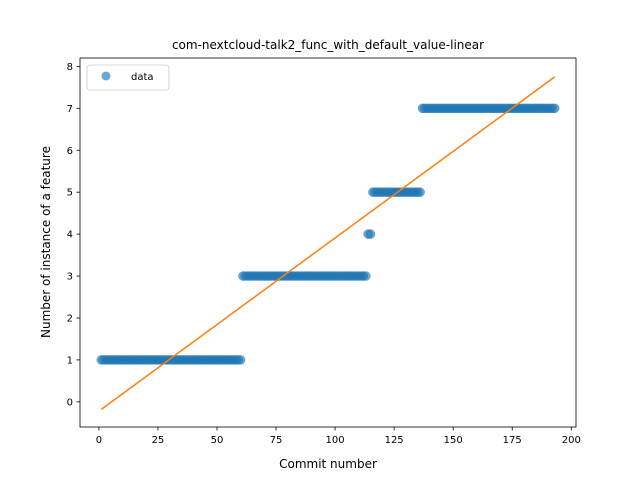 This screenshot has height=480, width=640. I want to click on legend-box, so click(128, 77).